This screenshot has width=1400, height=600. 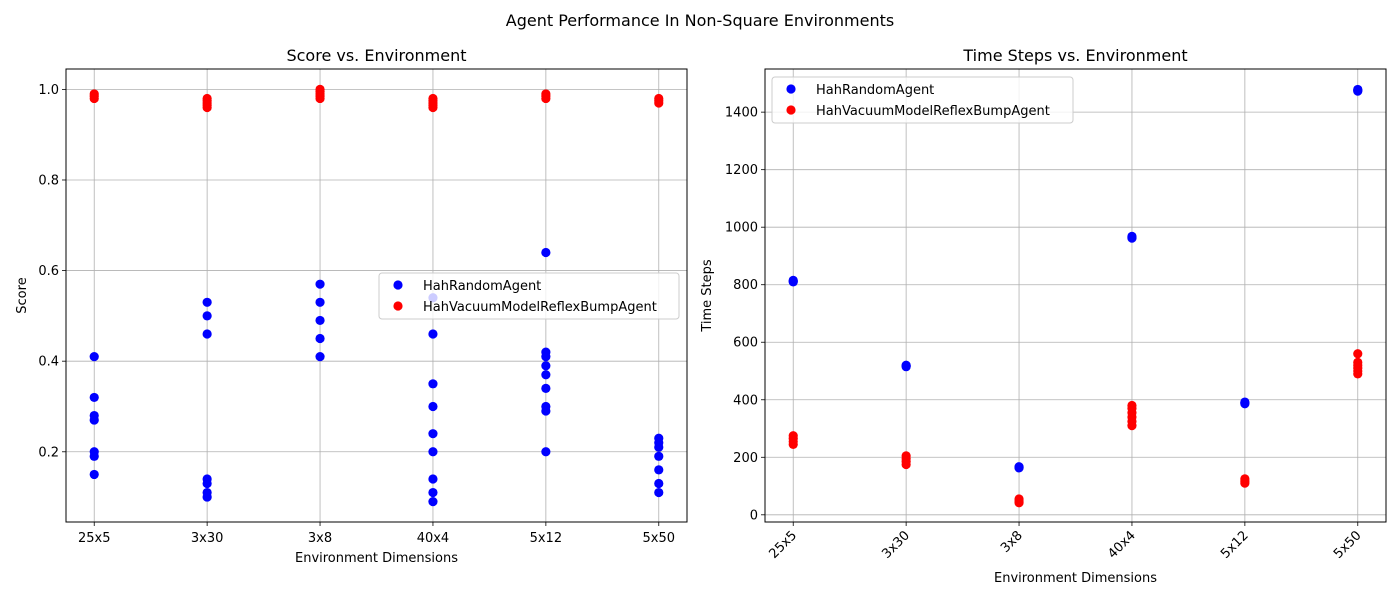 I want to click on y-tick-label: 600, so click(x=745, y=343).